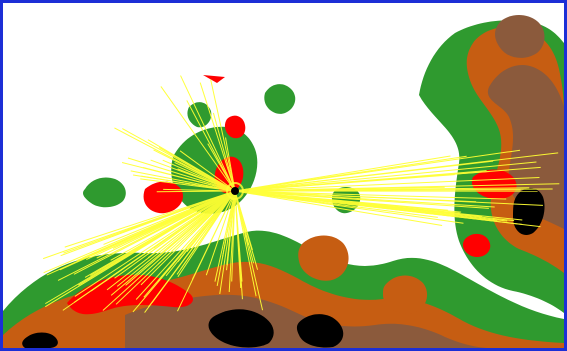  I want to click on observer-point-halo, so click(235, 191).